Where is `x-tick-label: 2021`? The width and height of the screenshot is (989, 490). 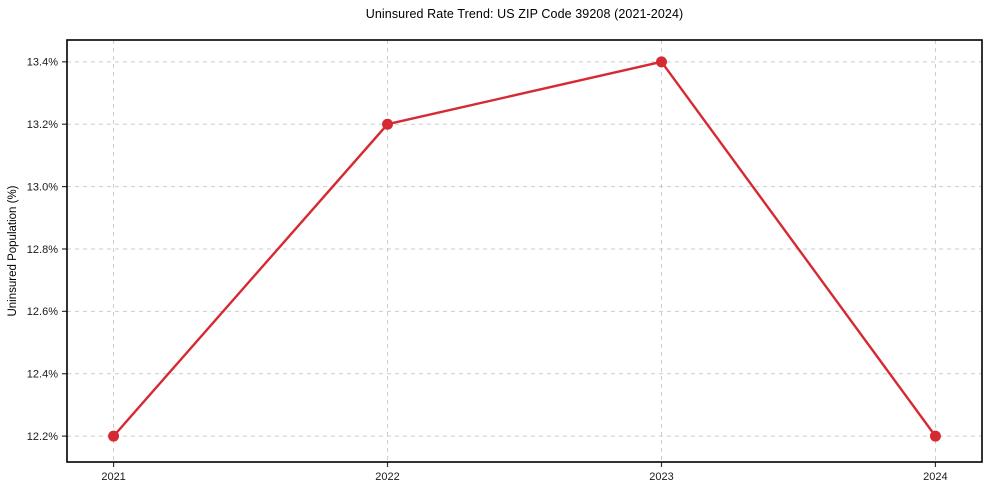
x-tick-label: 2021 is located at coordinates (113, 477).